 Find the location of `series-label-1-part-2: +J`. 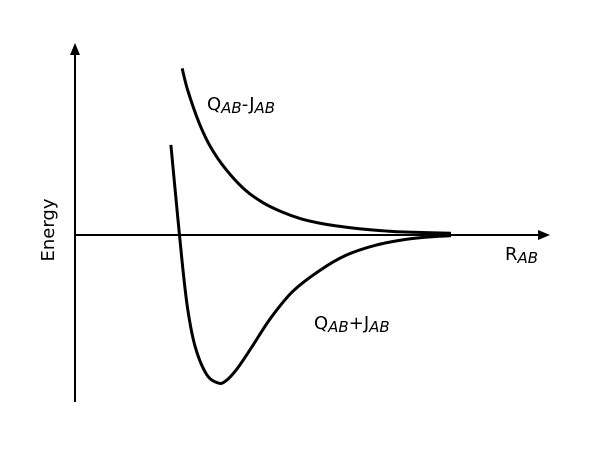

series-label-1-part-2: +J is located at coordinates (359, 323).